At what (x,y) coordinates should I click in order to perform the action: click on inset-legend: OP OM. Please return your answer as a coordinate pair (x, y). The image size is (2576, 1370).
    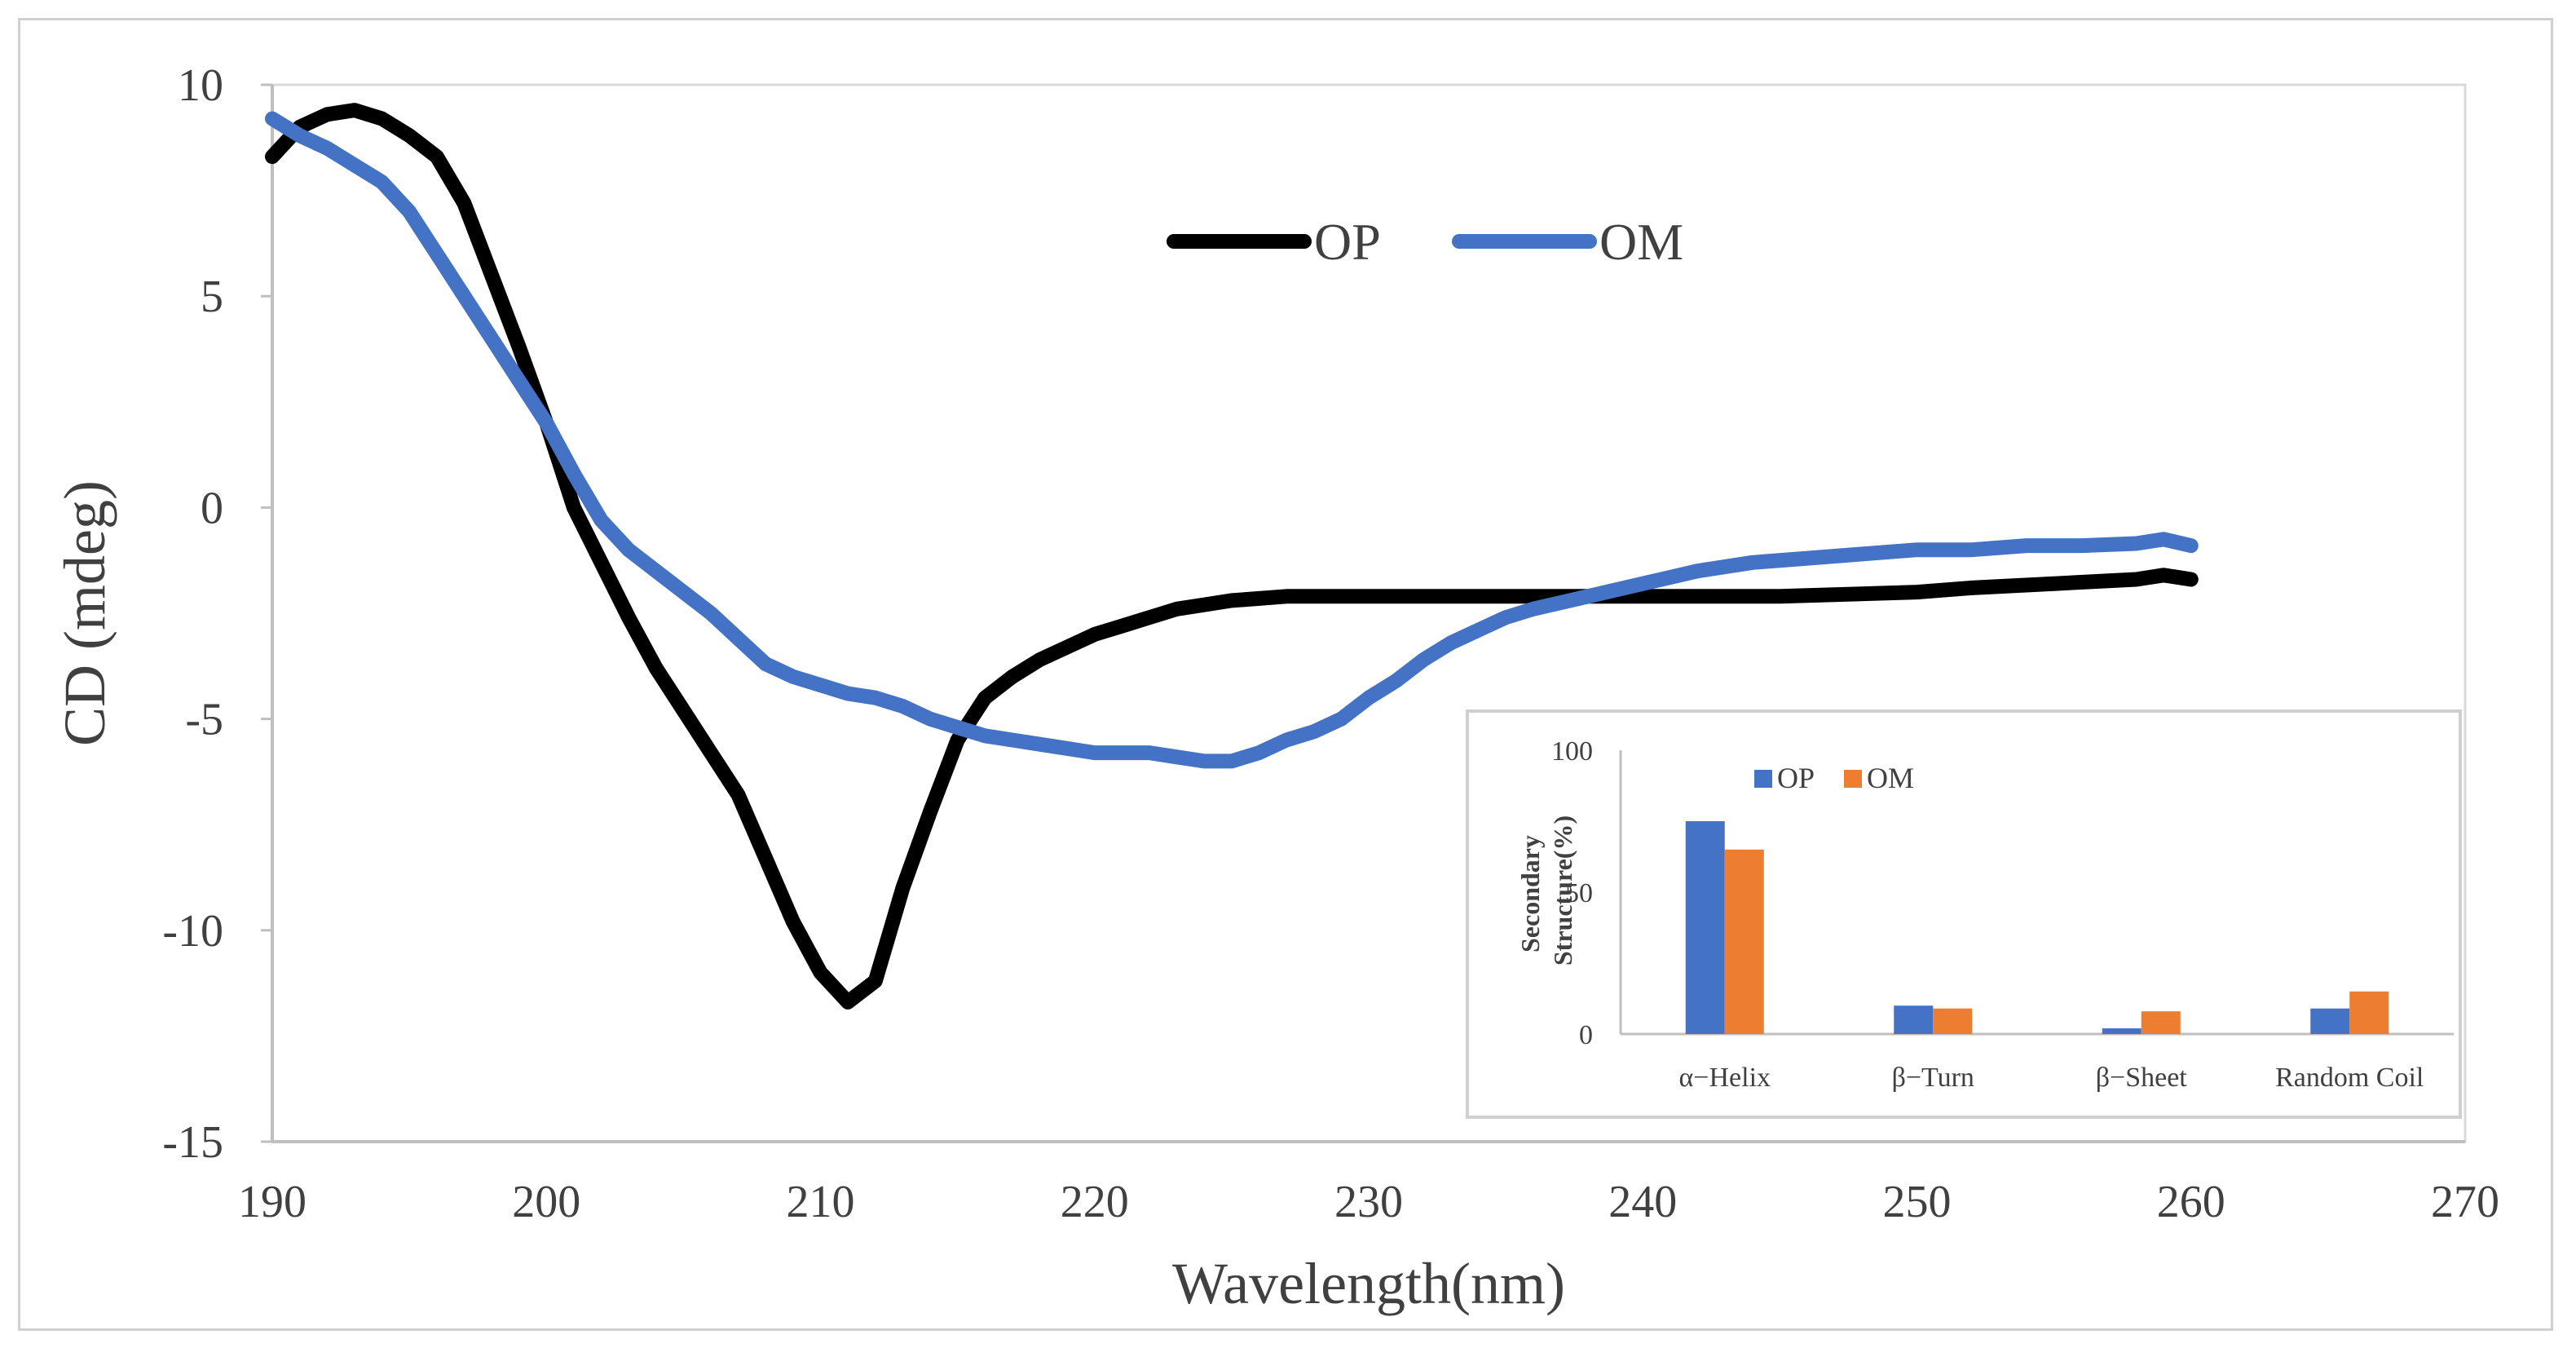
    Looking at the image, I should click on (1834, 778).